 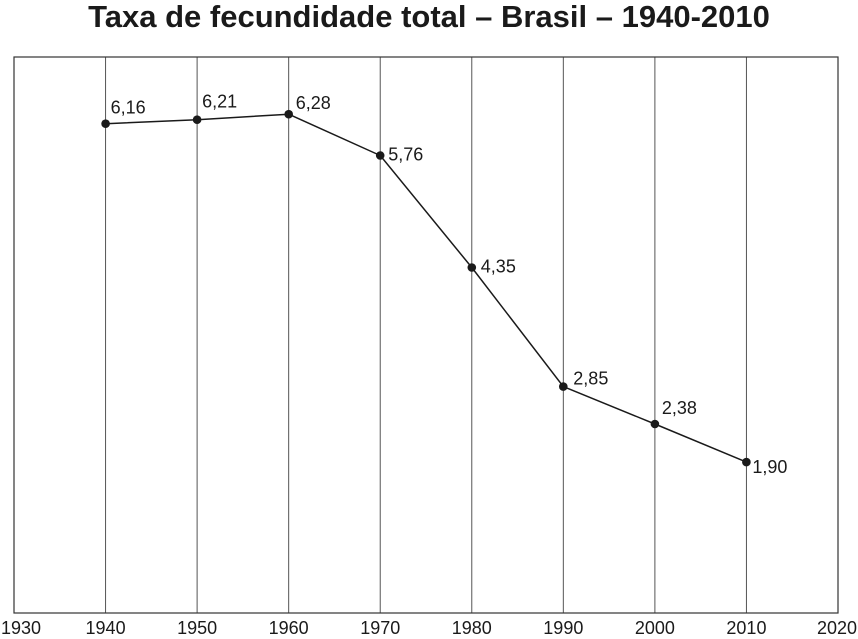 What do you see at coordinates (105, 123) in the screenshot?
I see `data-point-1940` at bounding box center [105, 123].